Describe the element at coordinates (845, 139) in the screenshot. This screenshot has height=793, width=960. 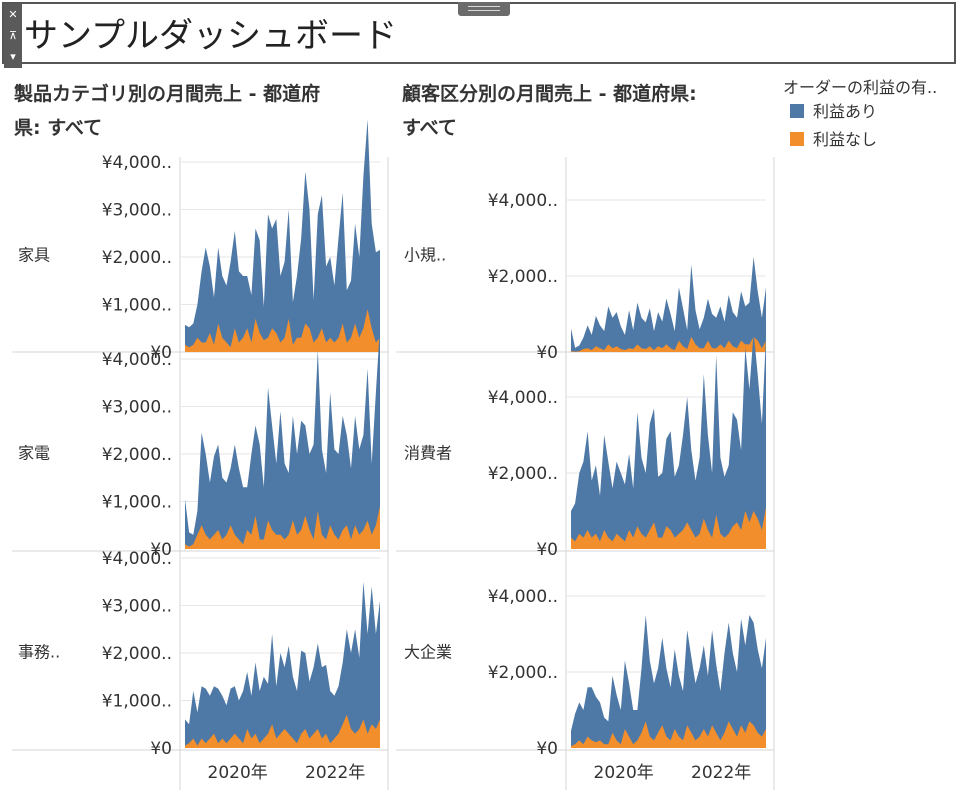
I see `legend-item-label: 利益なし` at that location.